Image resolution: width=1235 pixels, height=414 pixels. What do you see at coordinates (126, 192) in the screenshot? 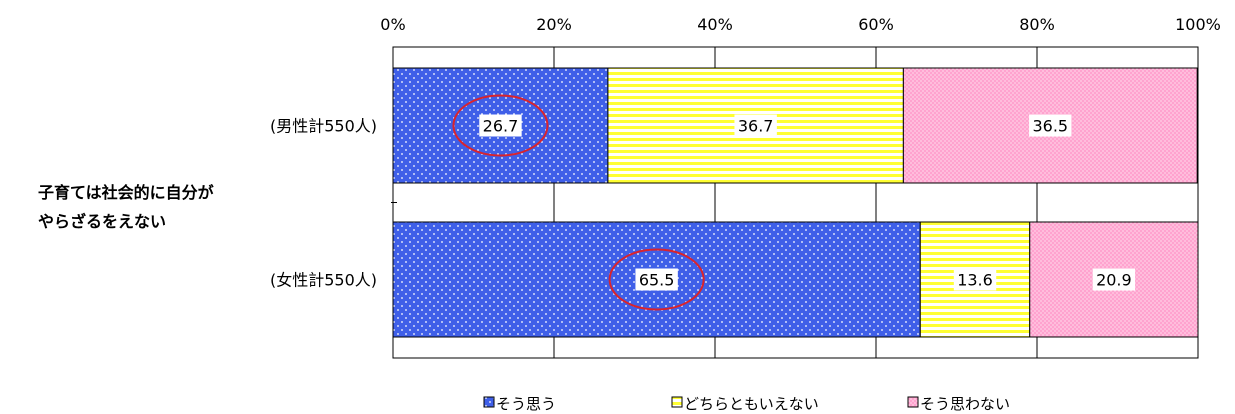
I see `group-label-line-1: 子育ては社会的に自分が` at bounding box center [126, 192].